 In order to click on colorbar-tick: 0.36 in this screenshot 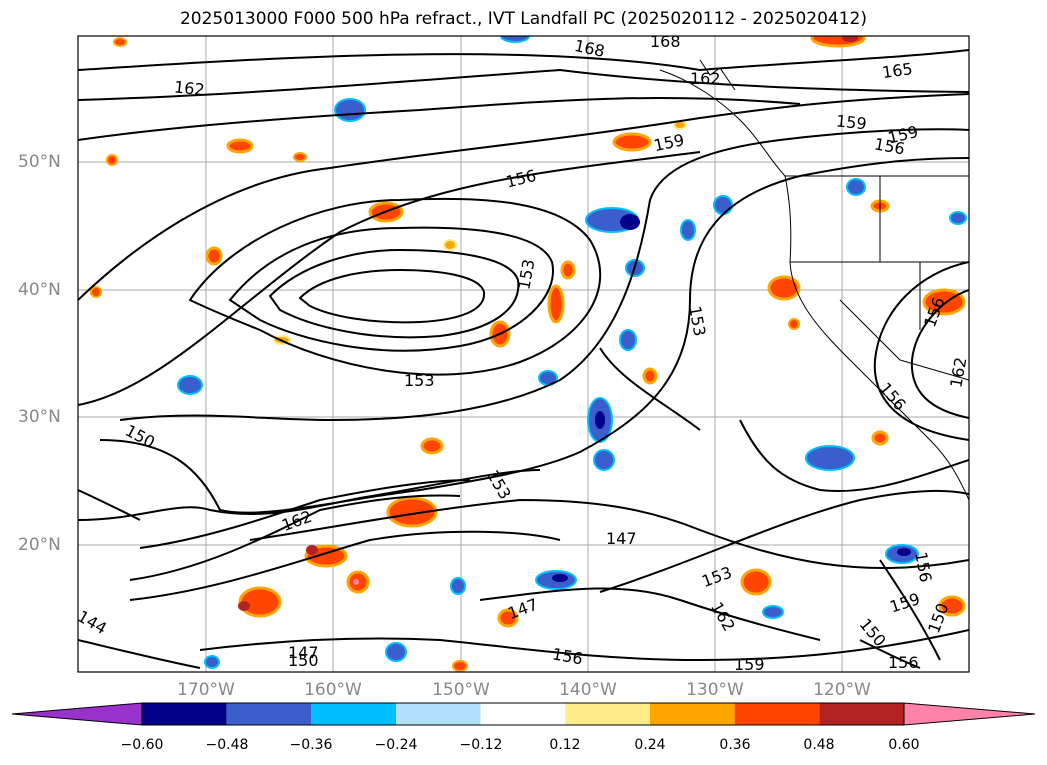, I will do `click(735, 745)`.